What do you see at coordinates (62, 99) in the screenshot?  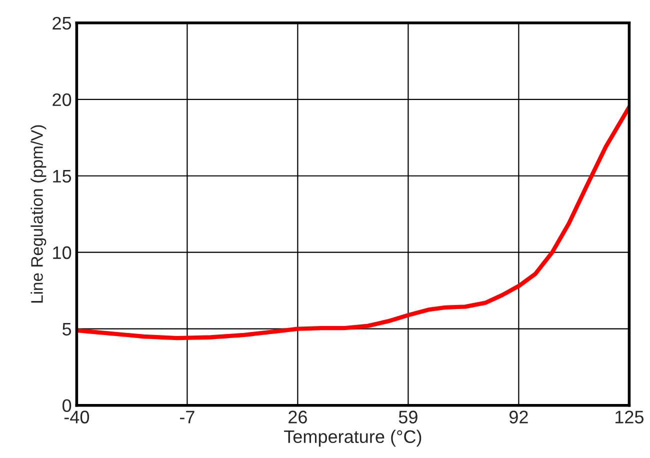 I see `y-tick-label: 20` at bounding box center [62, 99].